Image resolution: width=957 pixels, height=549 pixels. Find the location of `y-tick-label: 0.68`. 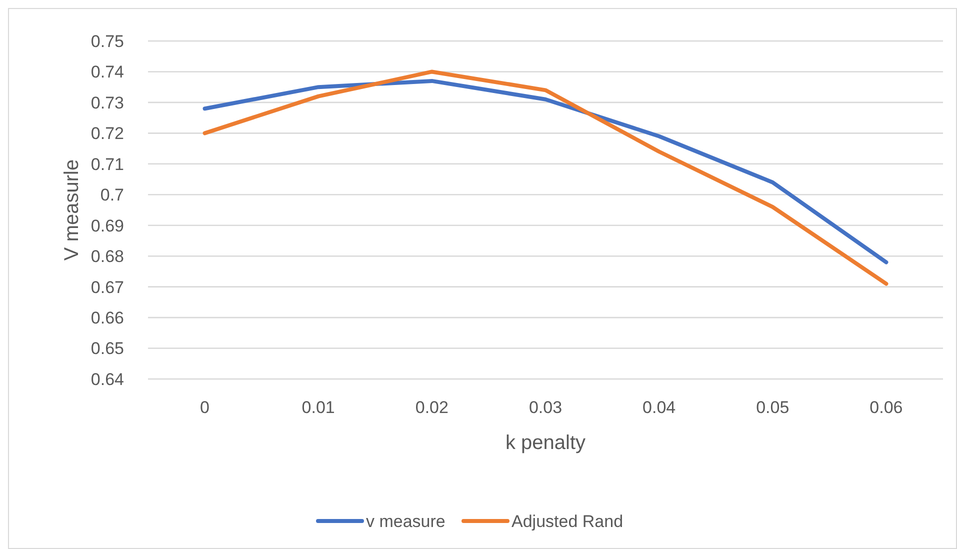

y-tick-label: 0.68 is located at coordinates (107, 256).